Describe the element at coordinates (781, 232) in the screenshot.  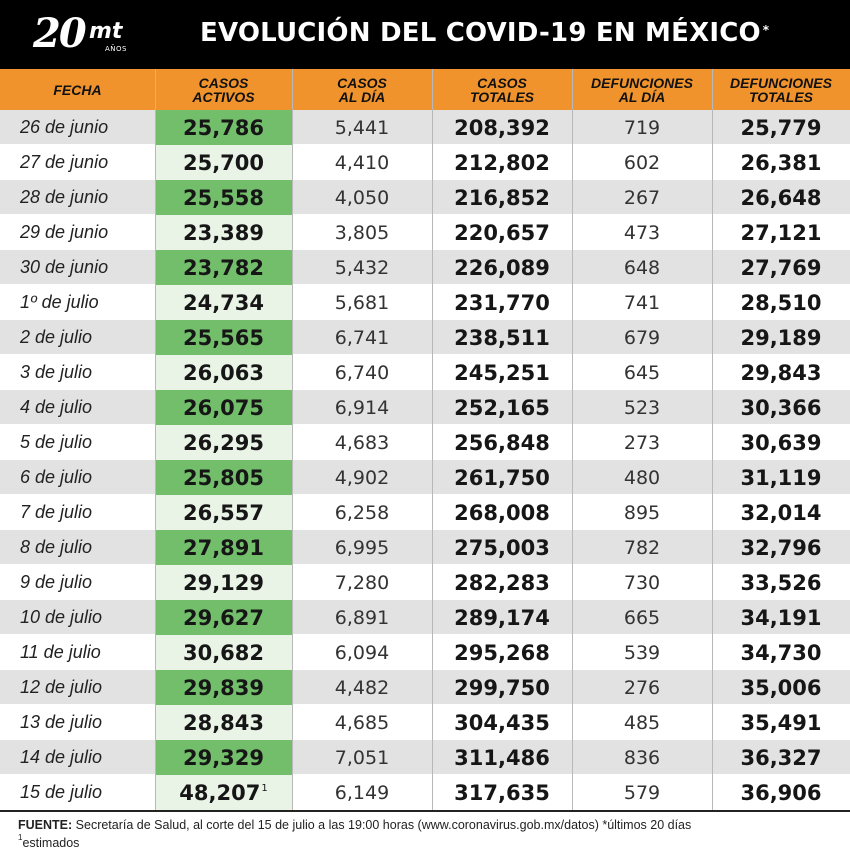
I see `cell-defunciones-totales-value: 27,121` at that location.